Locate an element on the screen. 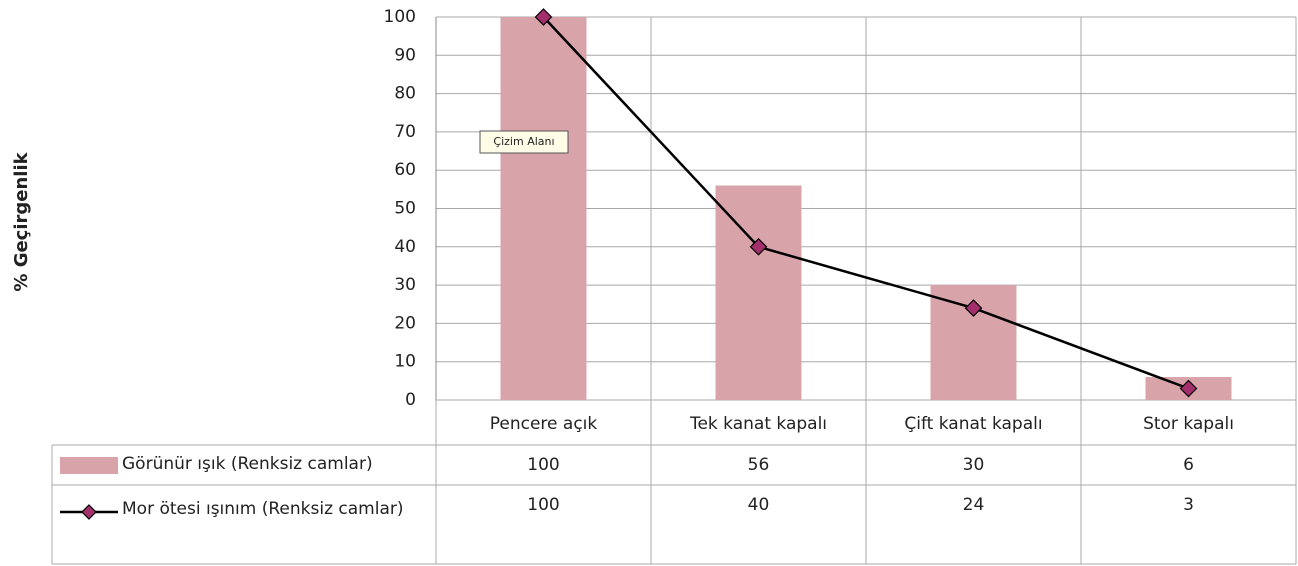 Image resolution: width=1298 pixels, height=566 pixels. y-tick-label: 100 is located at coordinates (400, 17).